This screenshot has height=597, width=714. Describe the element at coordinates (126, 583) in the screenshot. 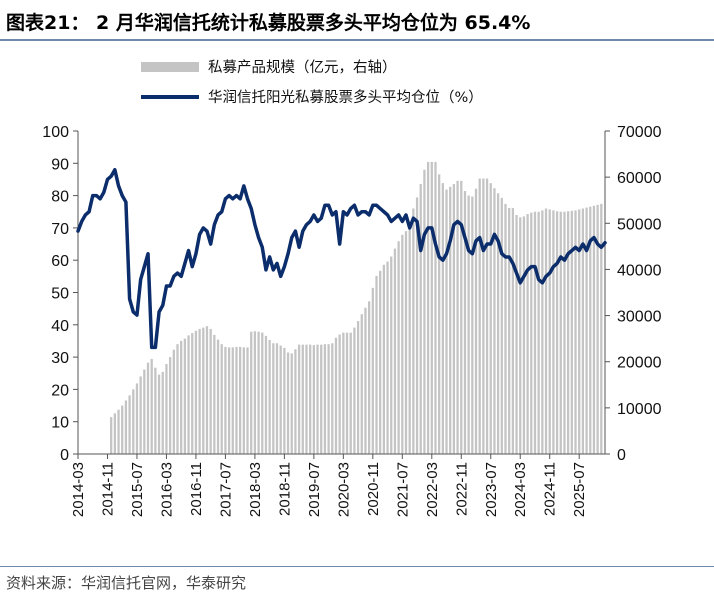

I see `source-note: 资料来源：华润信托官网，华泰研究` at that location.